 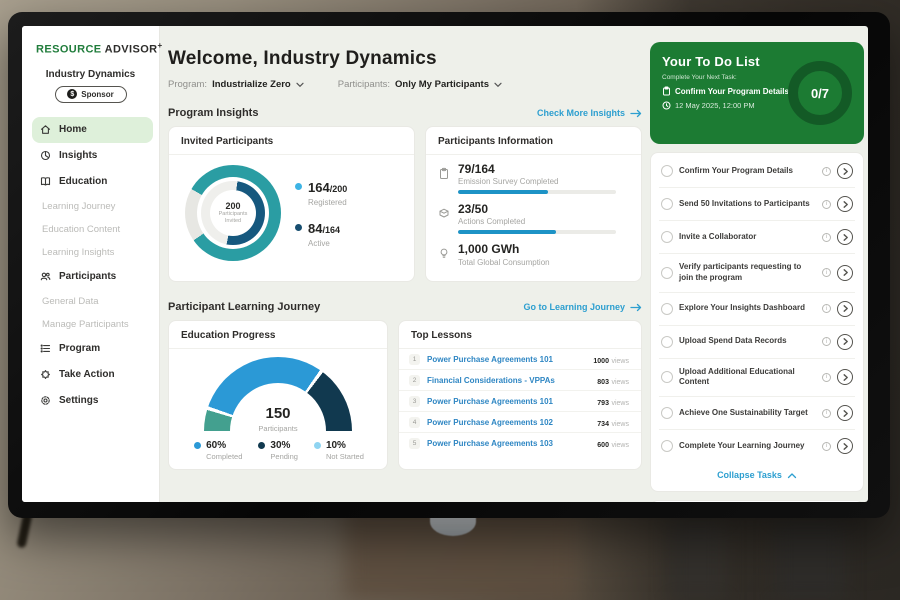 I want to click on settings-icon, so click(x=45, y=400).